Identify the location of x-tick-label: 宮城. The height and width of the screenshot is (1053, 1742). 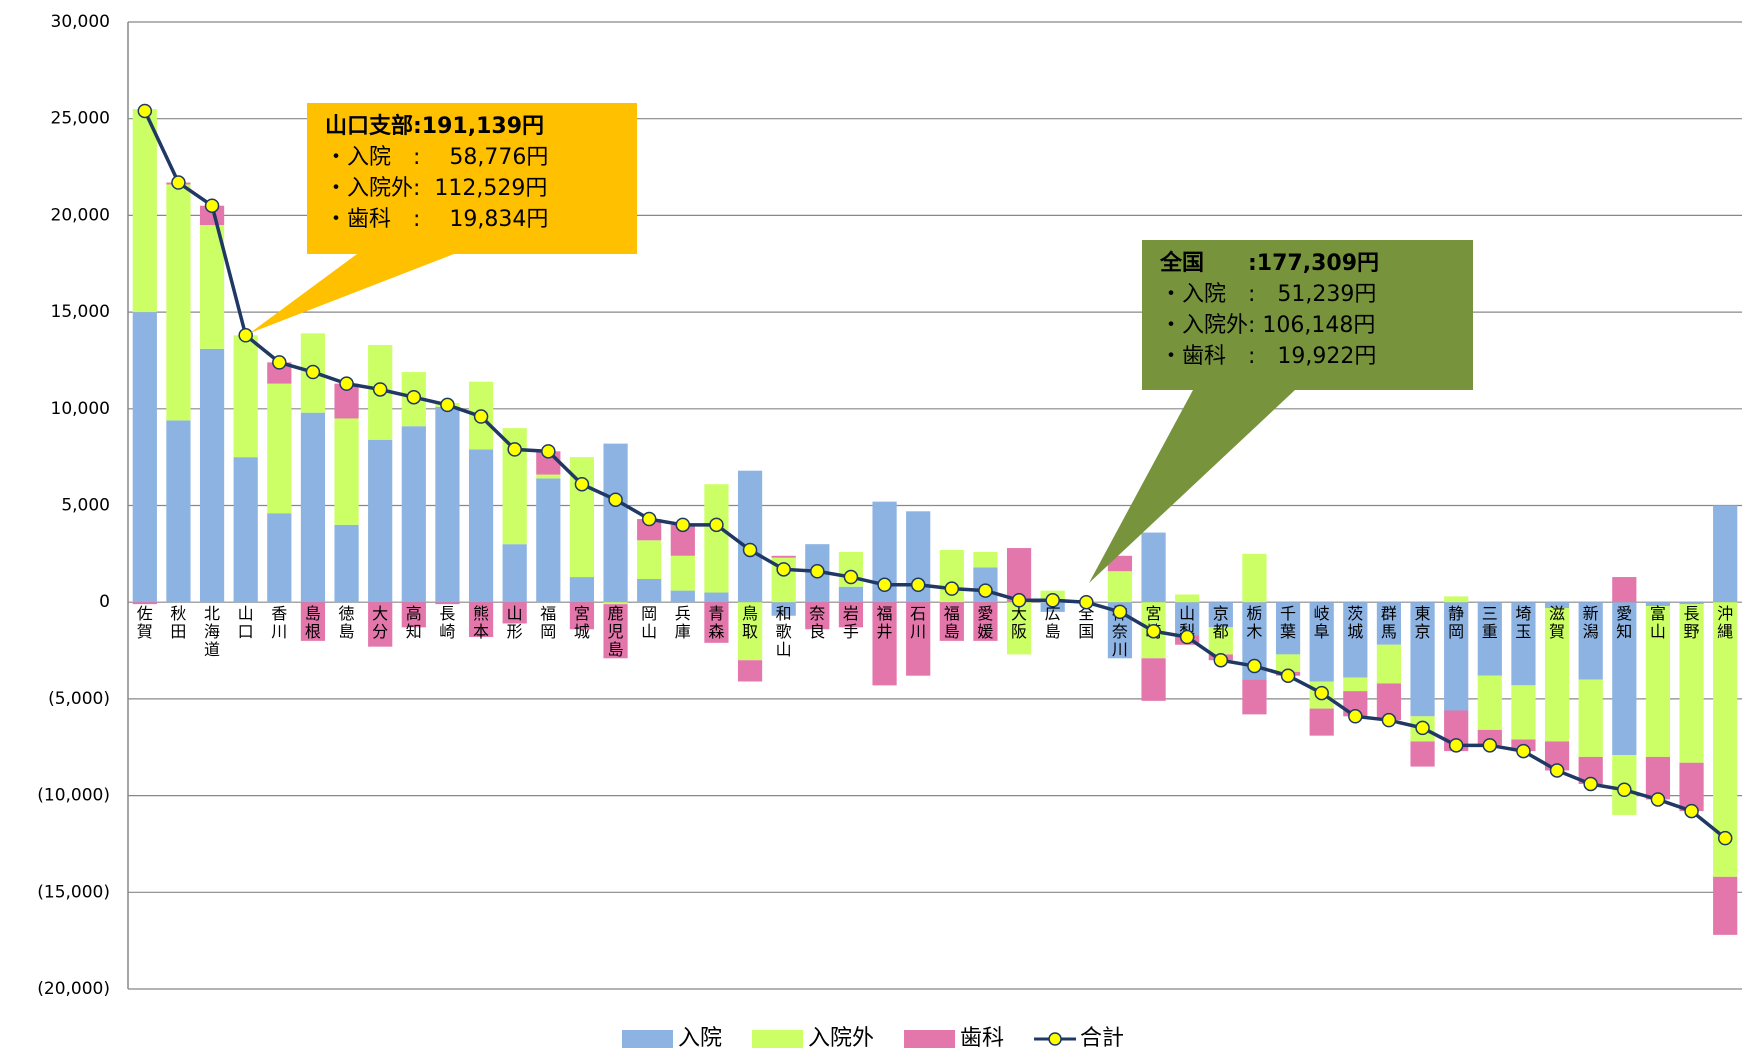
(582, 622).